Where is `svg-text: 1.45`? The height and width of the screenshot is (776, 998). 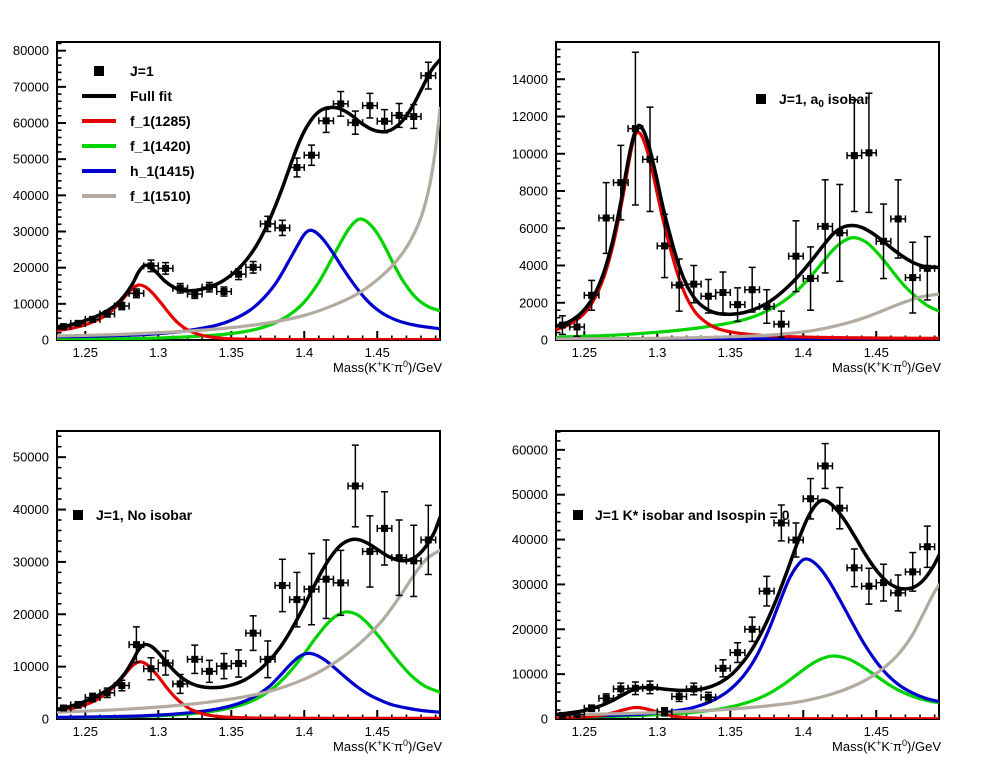 svg-text: 1.45 is located at coordinates (876, 352).